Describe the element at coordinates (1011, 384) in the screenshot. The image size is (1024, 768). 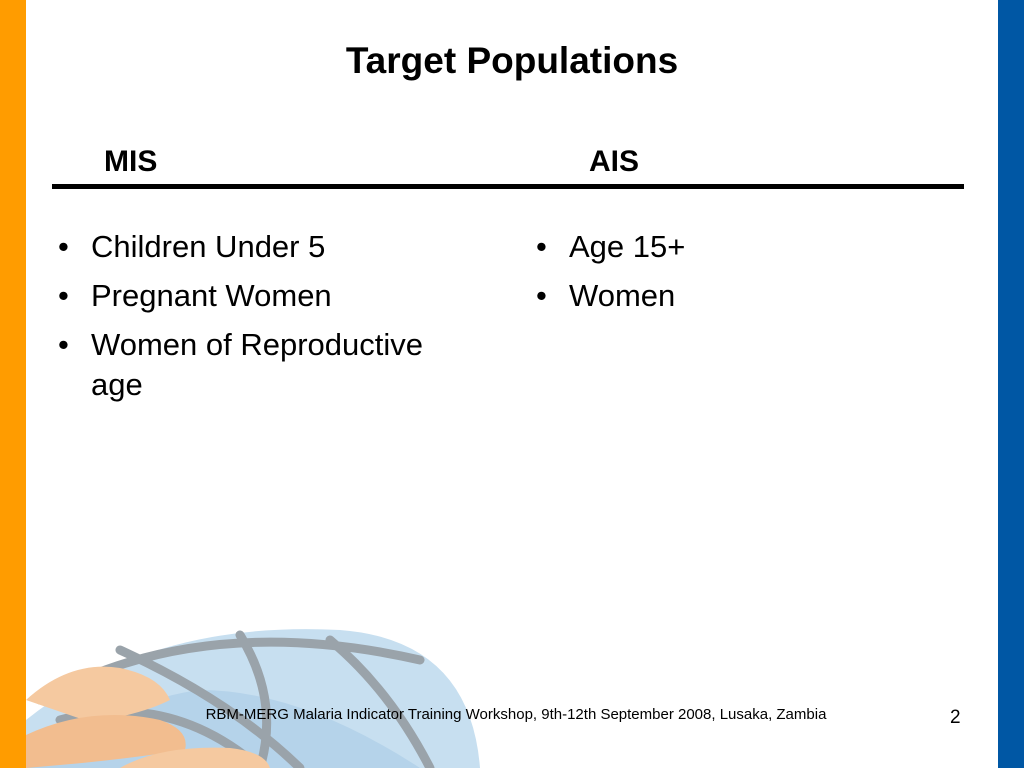
I see `right-accent-bar` at that location.